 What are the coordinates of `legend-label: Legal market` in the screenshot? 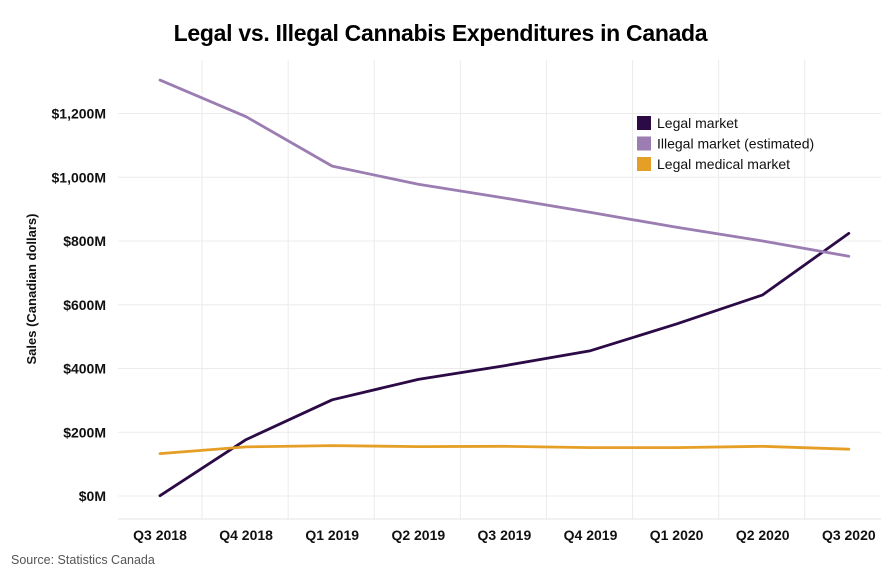 It's located at (697, 123).